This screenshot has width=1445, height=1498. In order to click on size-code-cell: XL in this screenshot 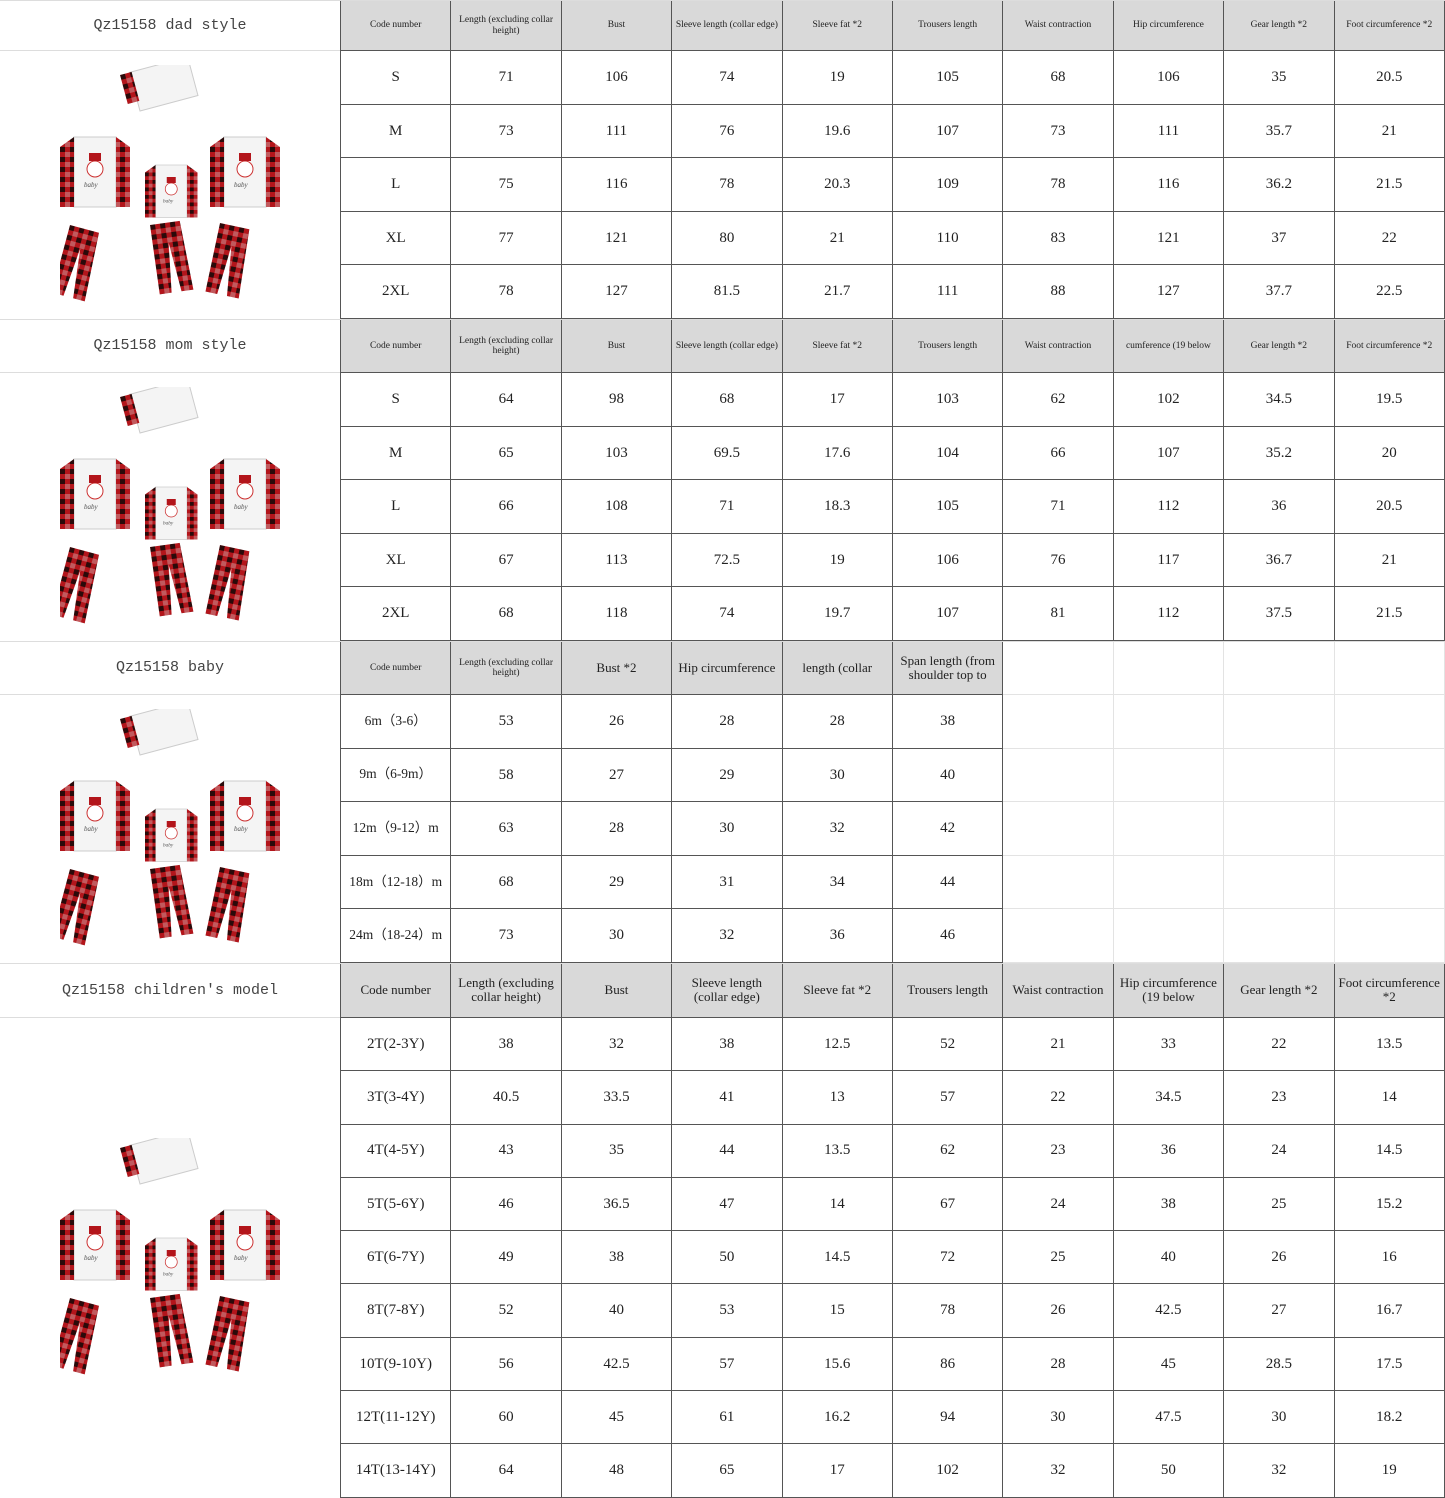, I will do `click(396, 238)`.